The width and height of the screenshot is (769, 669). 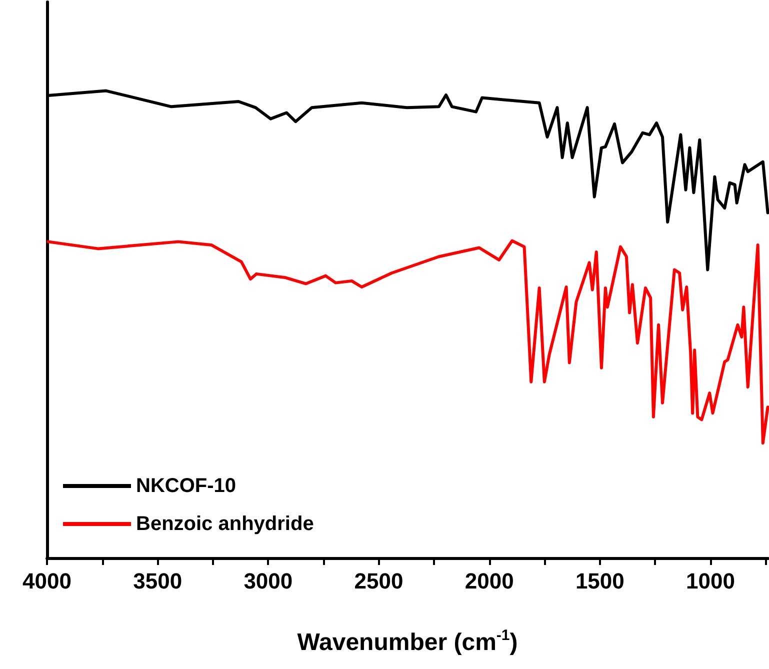 I want to click on x-tick-label: 2500, so click(x=379, y=581).